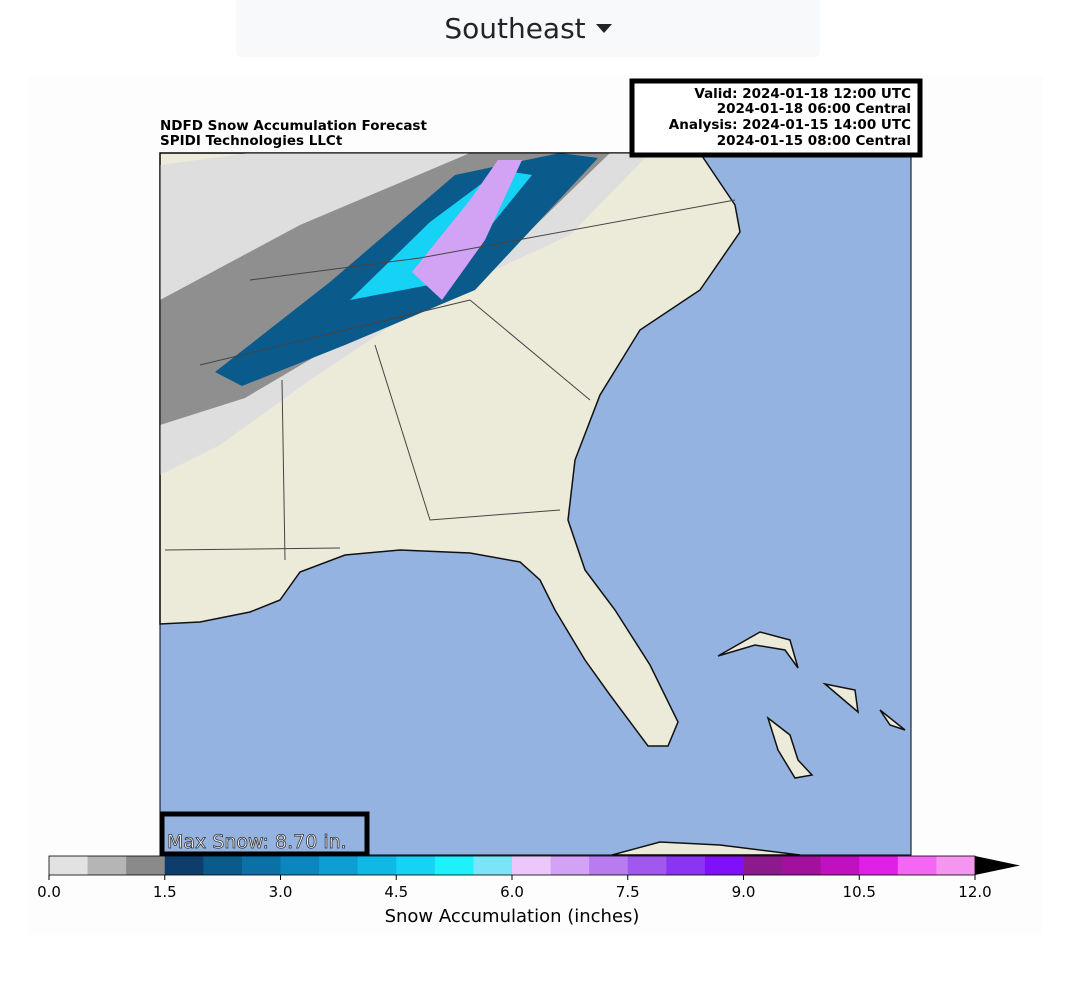 The image size is (1071, 996). Describe the element at coordinates (997, 865) in the screenshot. I see `colorbar-extend` at that location.